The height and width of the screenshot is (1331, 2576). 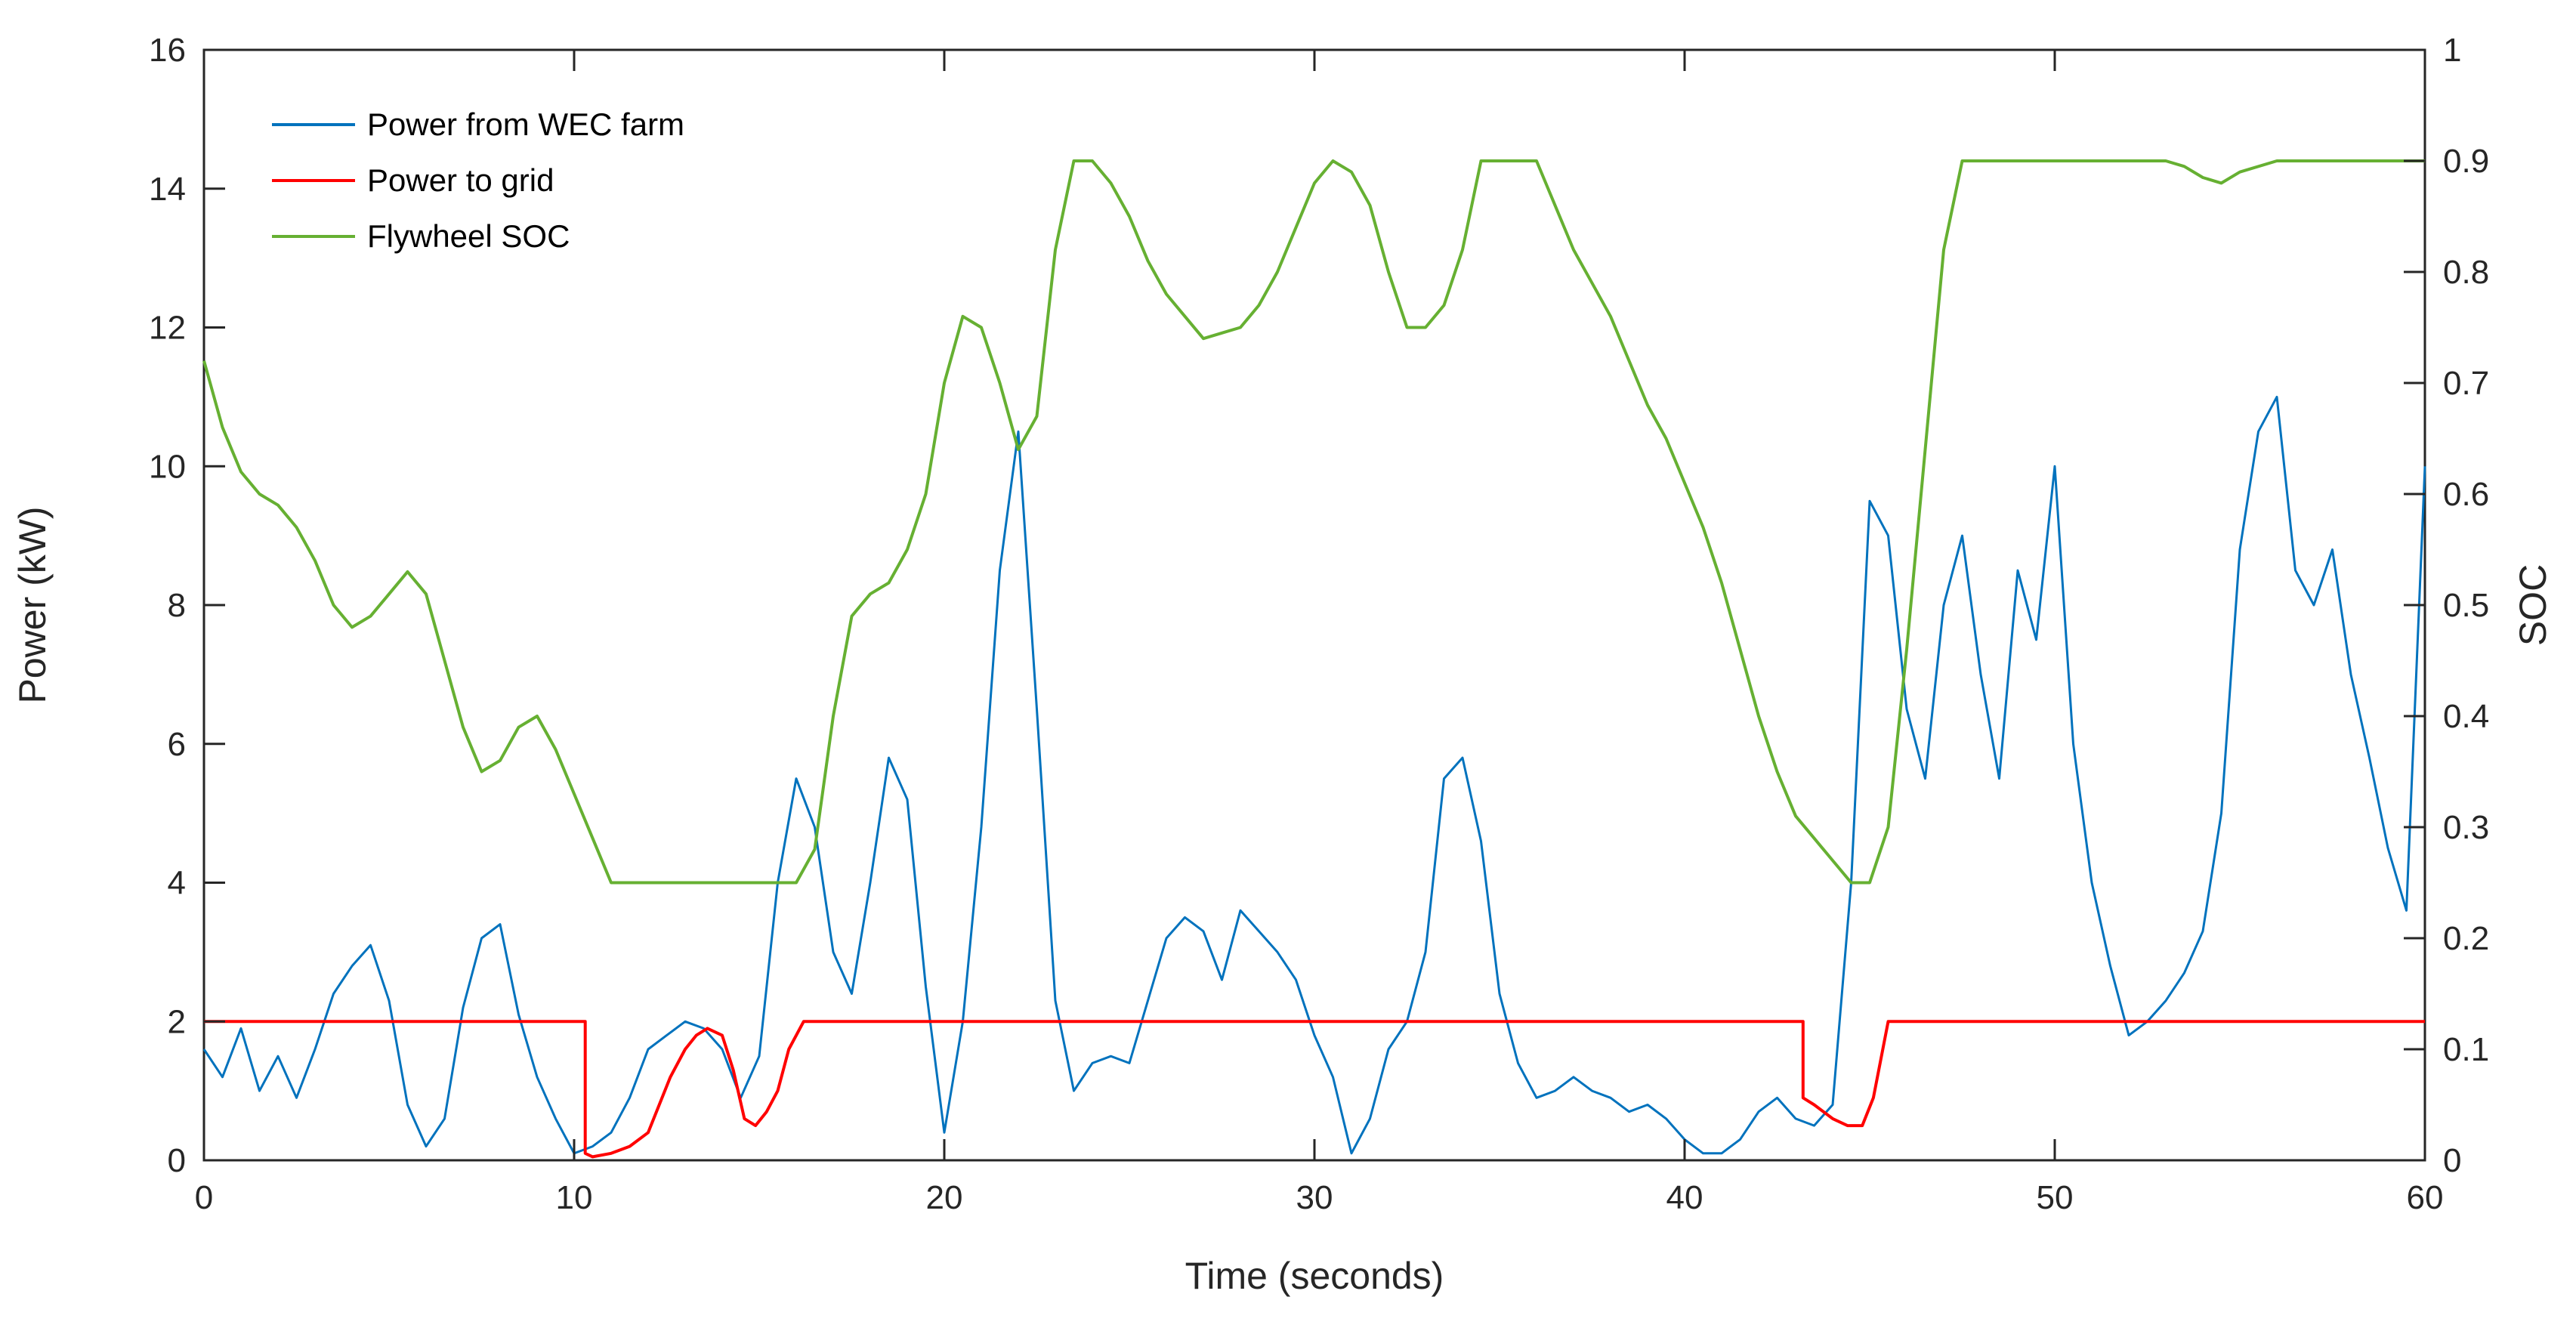 What do you see at coordinates (574, 1197) in the screenshot?
I see `x-tick-label: 10` at bounding box center [574, 1197].